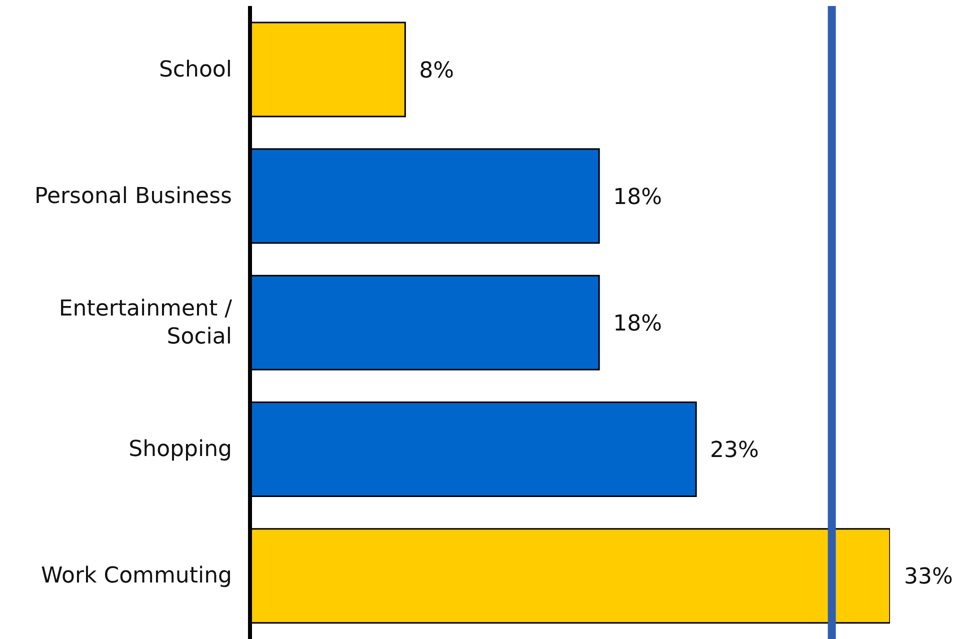 Image resolution: width=954 pixels, height=639 pixels. Describe the element at coordinates (133, 195) in the screenshot. I see `y-tick-label: Personal Business` at that location.